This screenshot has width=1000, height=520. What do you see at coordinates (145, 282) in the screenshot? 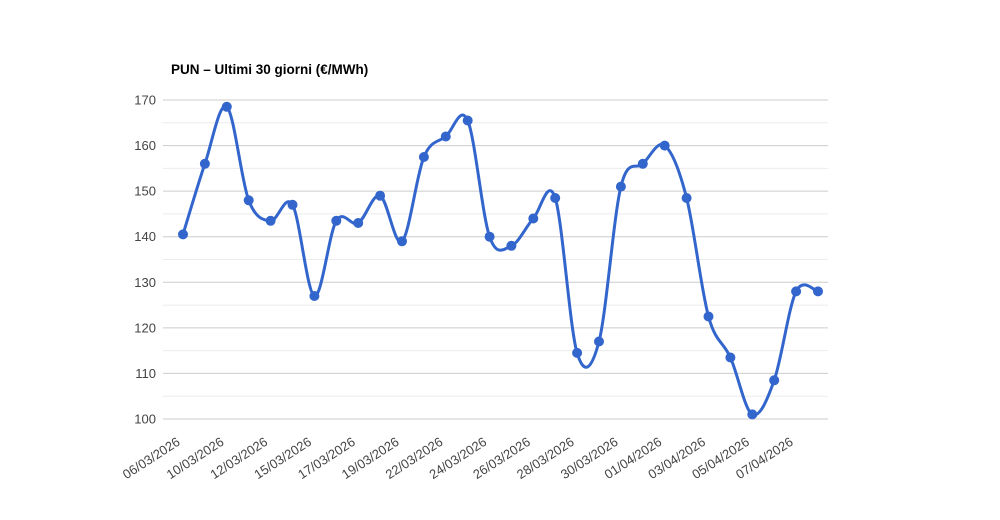
I see `y-axis-label: 130` at bounding box center [145, 282].